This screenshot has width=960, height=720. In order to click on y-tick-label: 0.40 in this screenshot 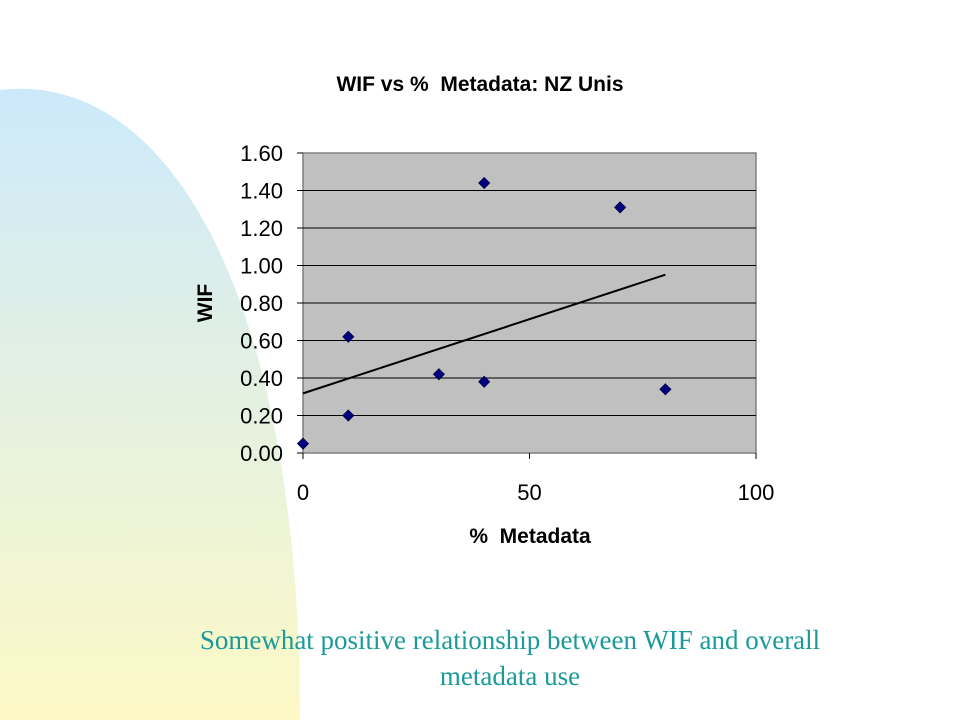, I will do `click(261, 378)`.